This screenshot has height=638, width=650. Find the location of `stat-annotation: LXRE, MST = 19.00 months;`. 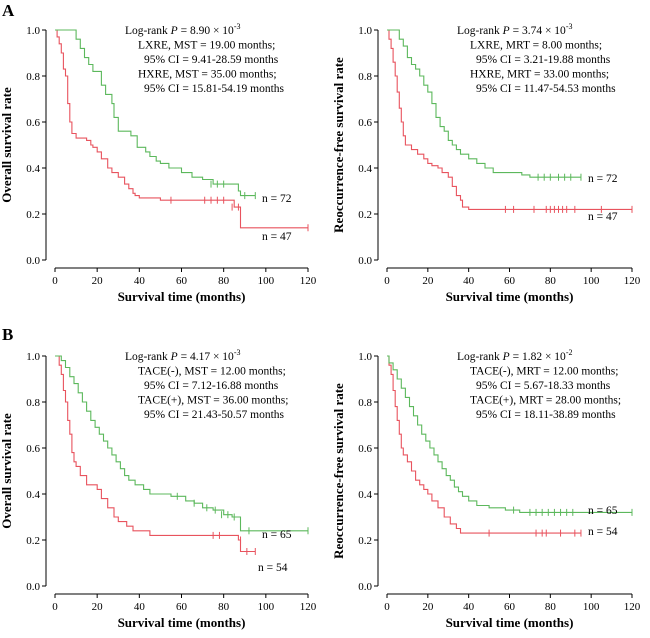

stat-annotation: LXRE, MST = 19.00 months; is located at coordinates (206, 46).